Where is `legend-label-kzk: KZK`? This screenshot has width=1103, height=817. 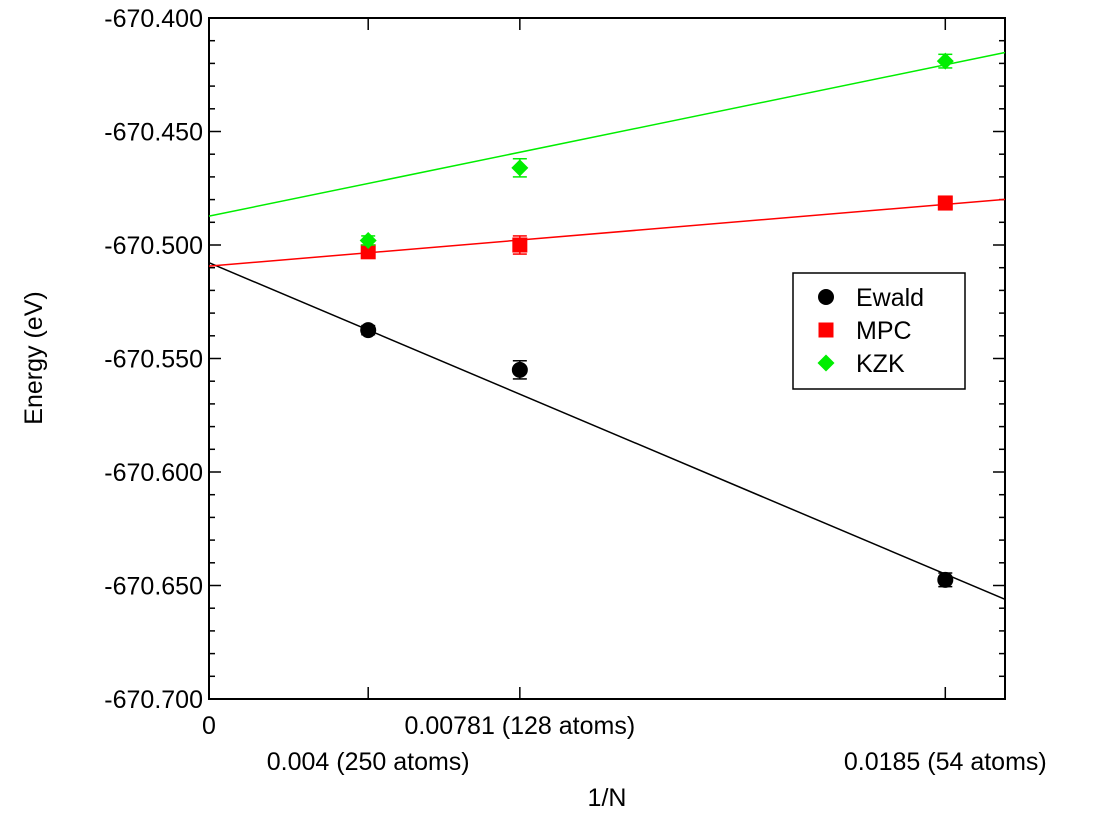
legend-label-kzk: KZK is located at coordinates (880, 364).